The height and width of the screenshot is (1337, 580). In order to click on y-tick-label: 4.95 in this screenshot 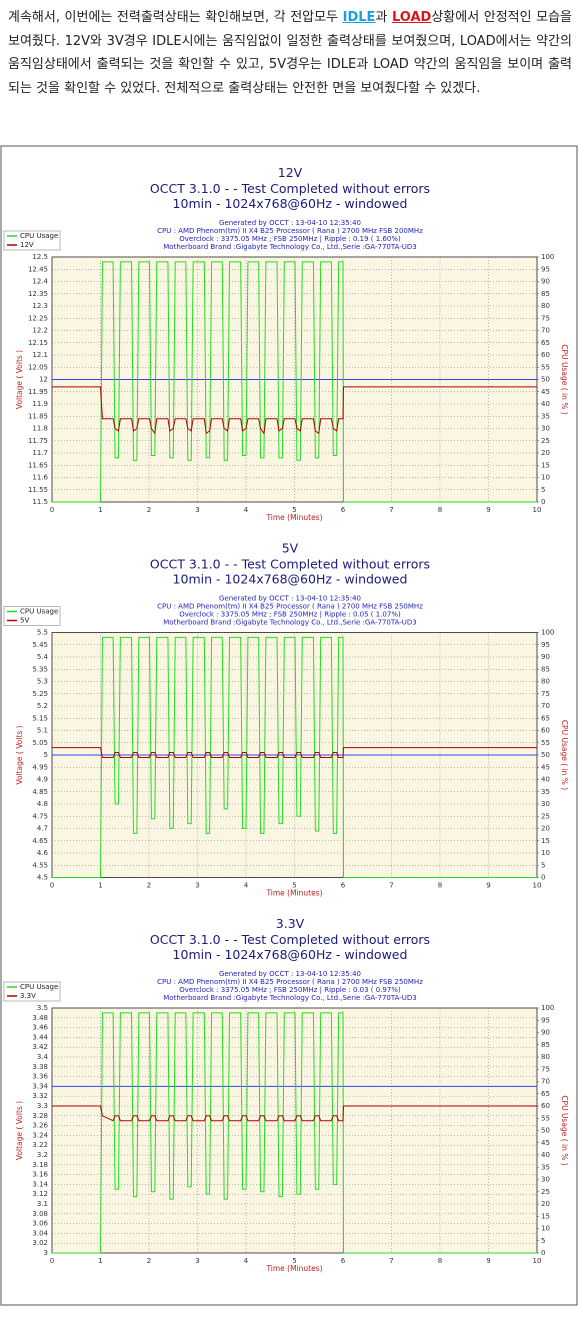, I will do `click(40, 767)`.